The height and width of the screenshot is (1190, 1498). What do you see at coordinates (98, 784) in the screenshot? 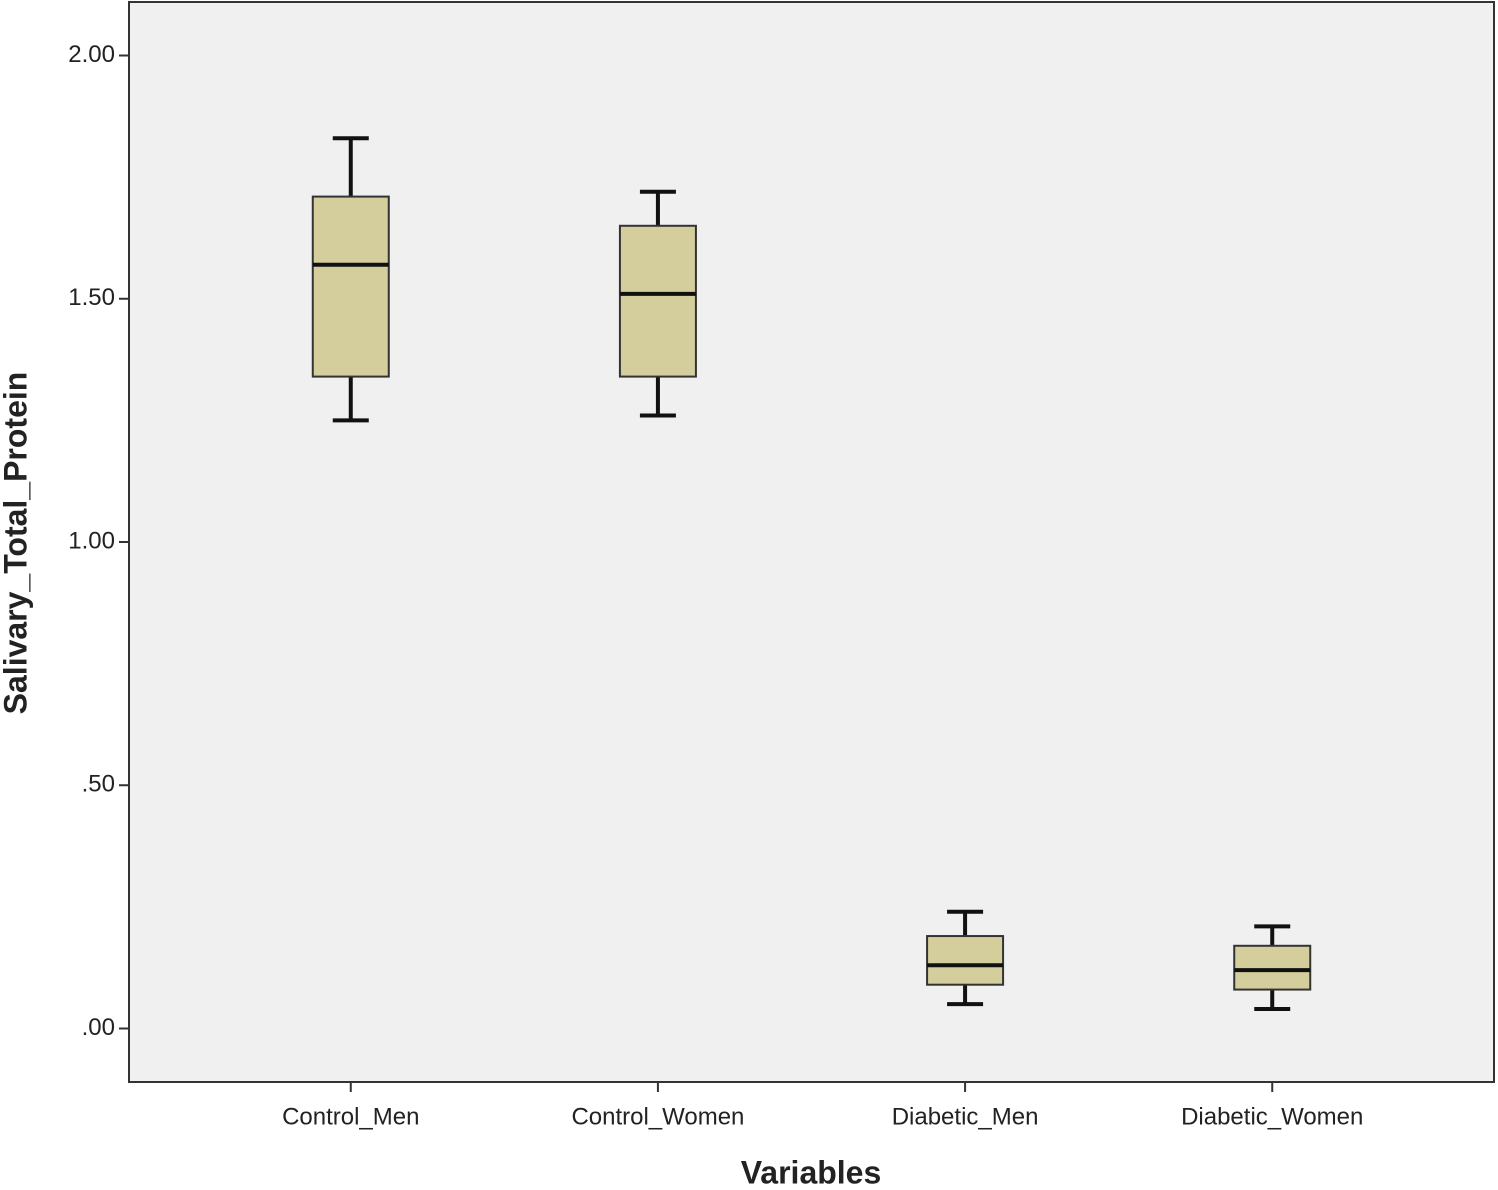
I see `y-tick-label: .50` at bounding box center [98, 784].